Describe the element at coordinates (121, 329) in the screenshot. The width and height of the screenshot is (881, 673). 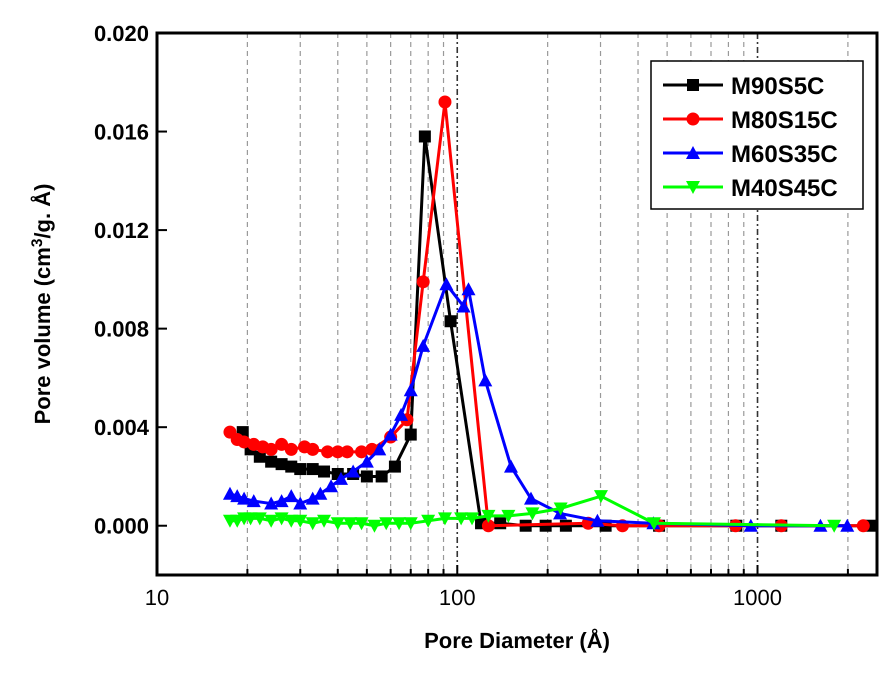
I see `y-tick-label: 0.008` at that location.